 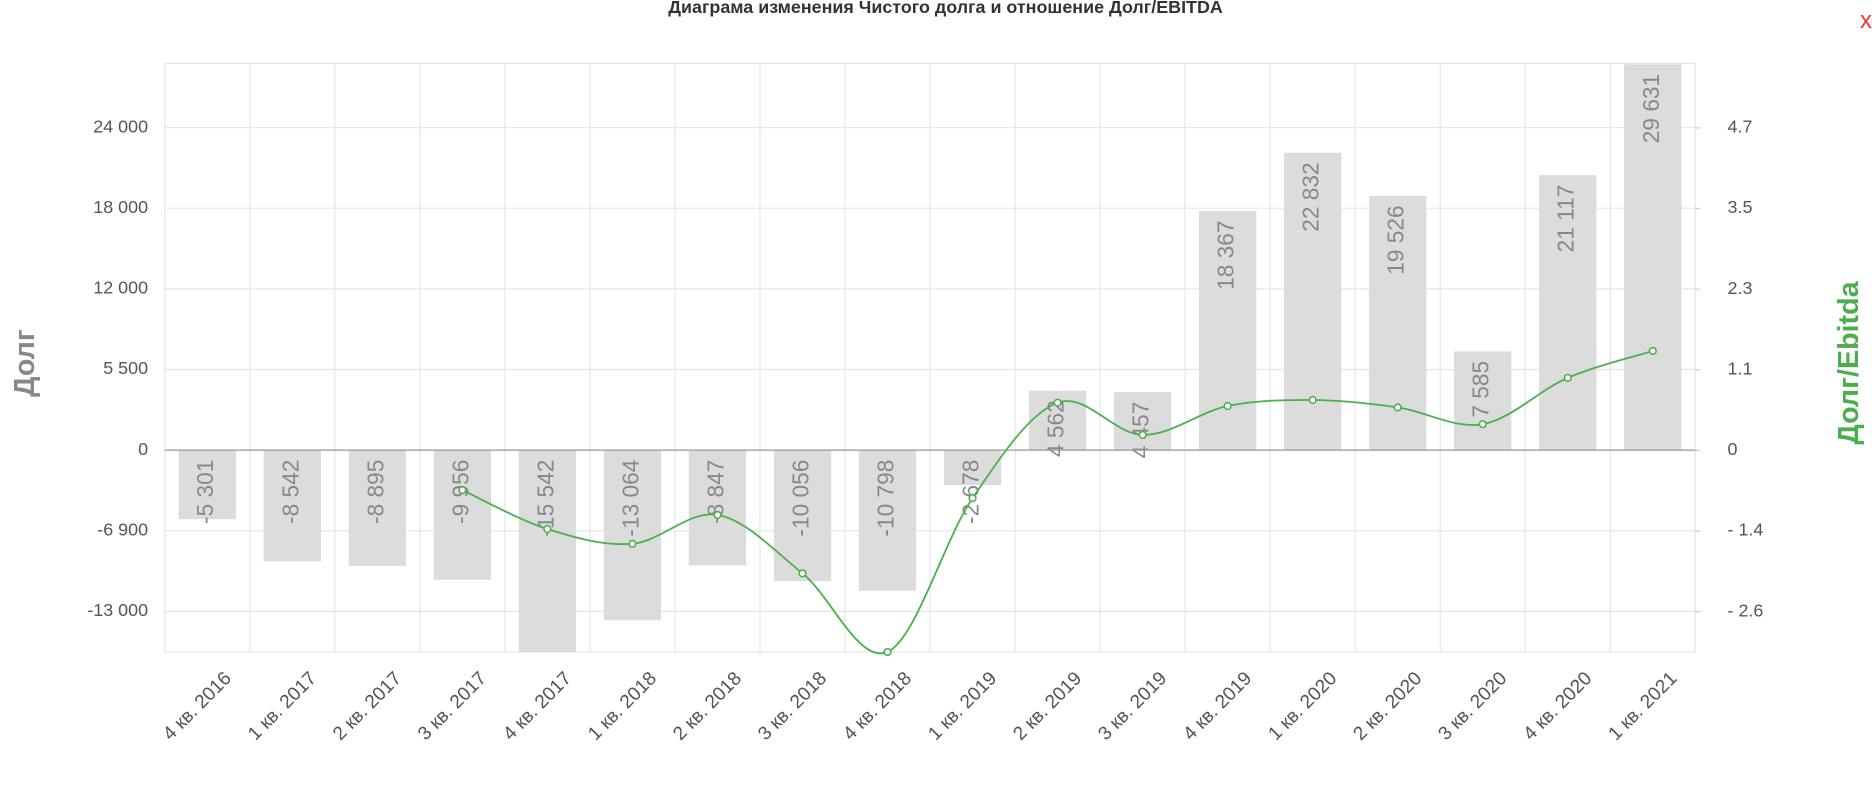 I want to click on bar-value-label: -5 301, so click(x=205, y=492).